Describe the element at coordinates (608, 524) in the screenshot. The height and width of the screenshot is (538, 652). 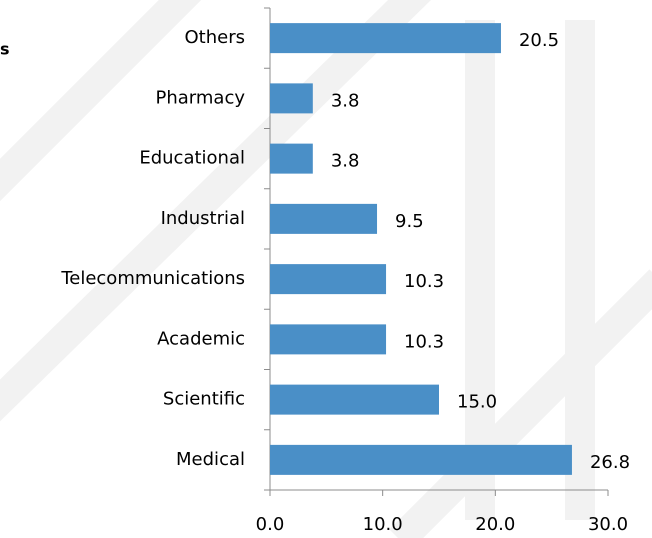
I see `x-tick-label: 30.0` at that location.